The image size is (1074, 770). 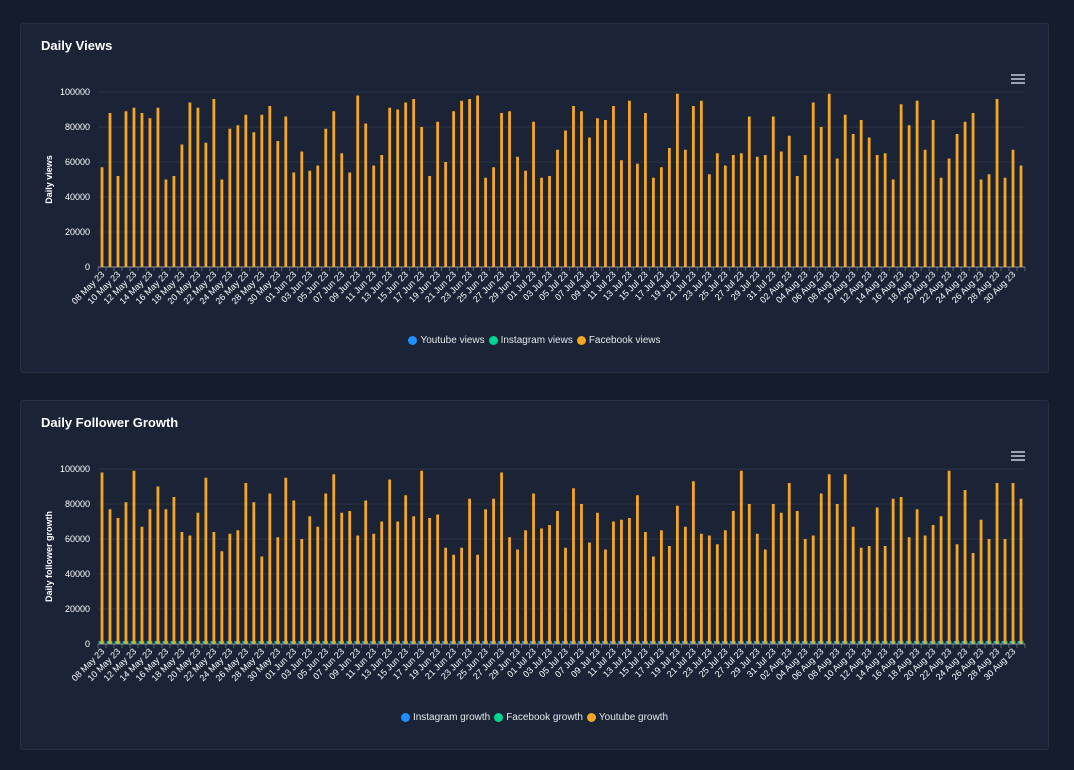 I want to click on legend-item: Facebook growth, so click(x=538, y=717).